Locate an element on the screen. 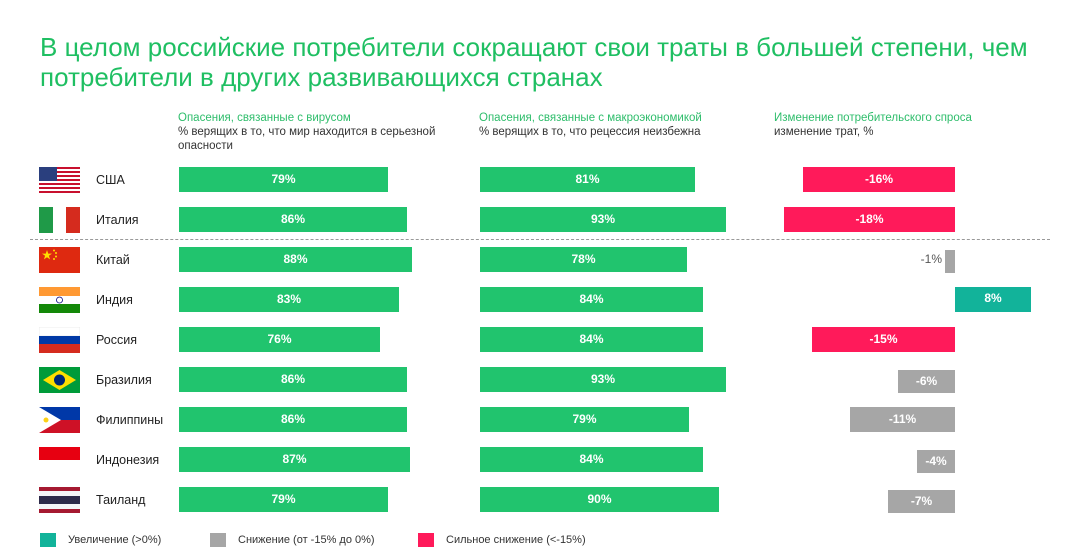 This screenshot has width=1090, height=554. legend-label: Увеличение (>0%) is located at coordinates (115, 540).